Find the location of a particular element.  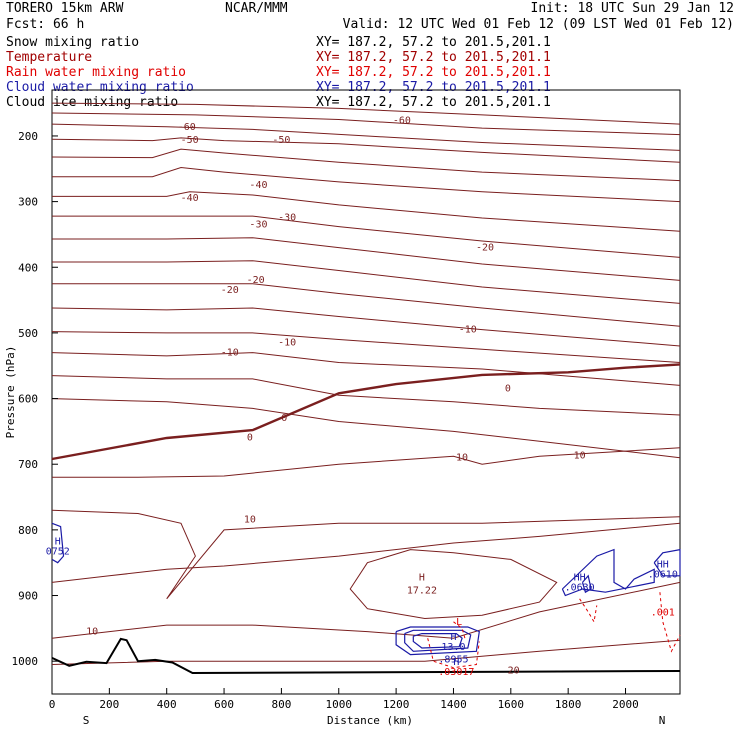

x-tick-label: 600 is located at coordinates (224, 704).